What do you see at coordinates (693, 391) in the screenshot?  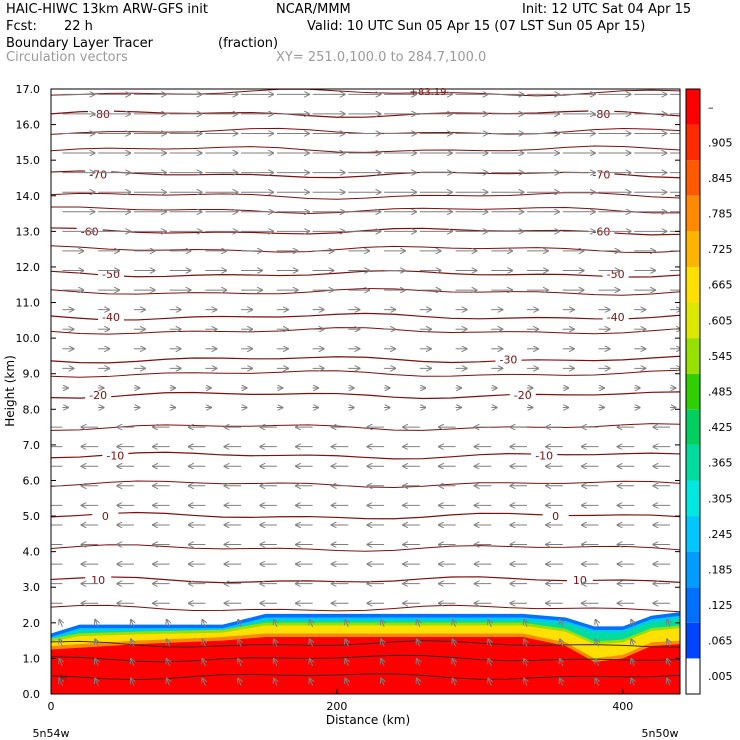 I see `colorbar-frame` at bounding box center [693, 391].